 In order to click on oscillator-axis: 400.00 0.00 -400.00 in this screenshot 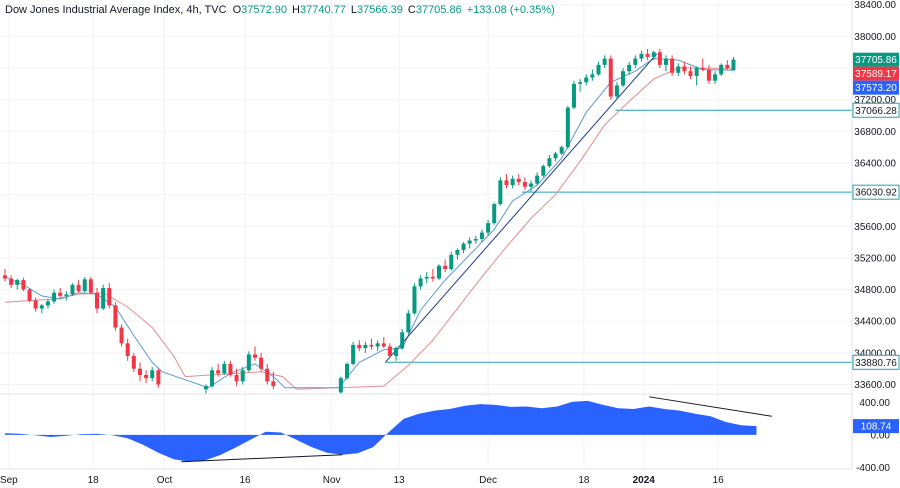, I will do `click(873, 436)`.